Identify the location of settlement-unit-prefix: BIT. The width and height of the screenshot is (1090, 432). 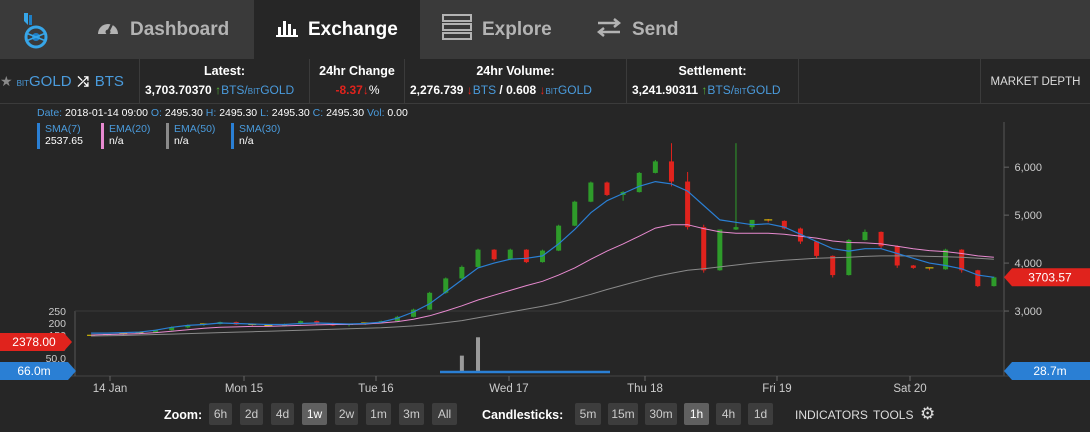
(740, 91).